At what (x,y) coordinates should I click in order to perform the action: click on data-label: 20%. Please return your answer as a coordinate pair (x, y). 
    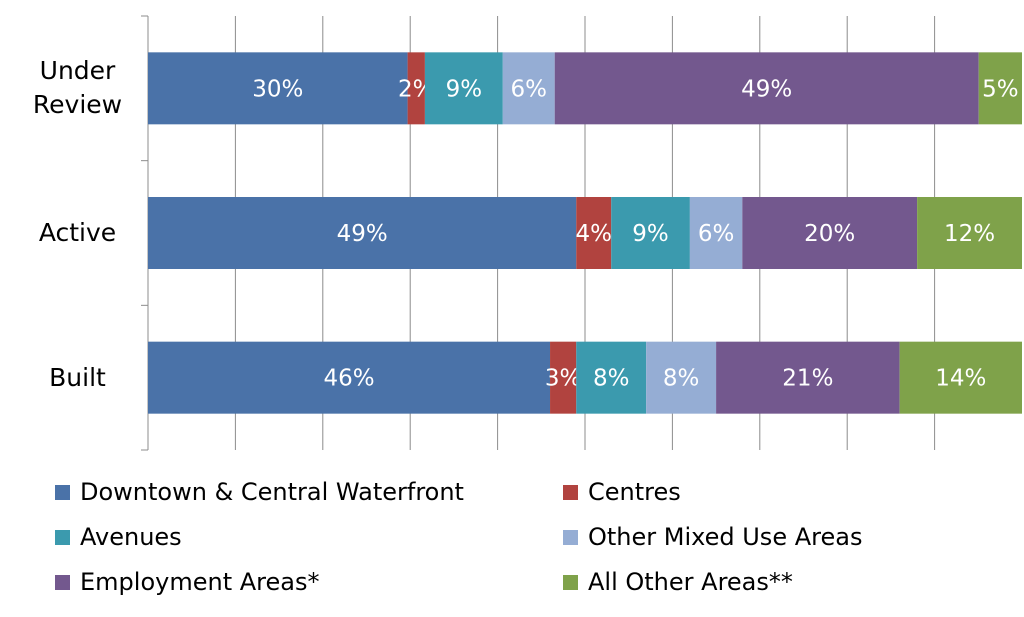
    Looking at the image, I should click on (829, 234).